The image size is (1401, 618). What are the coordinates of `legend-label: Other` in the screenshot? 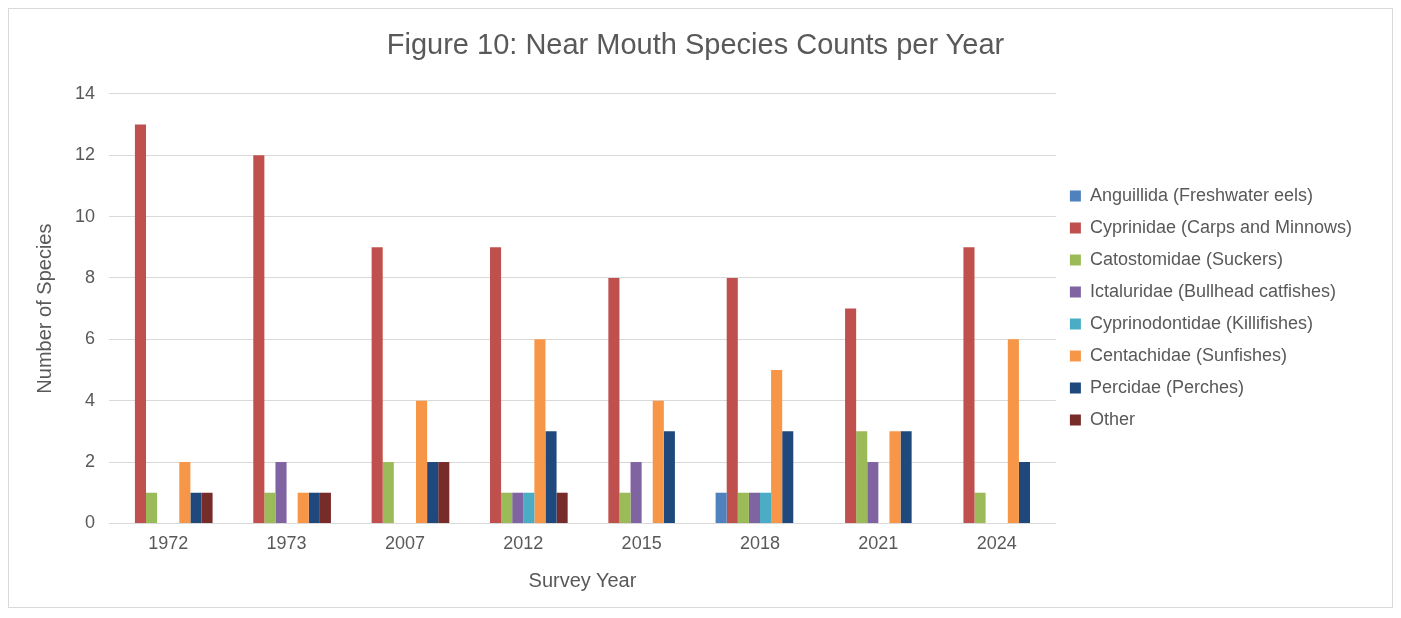 It's located at (1112, 418).